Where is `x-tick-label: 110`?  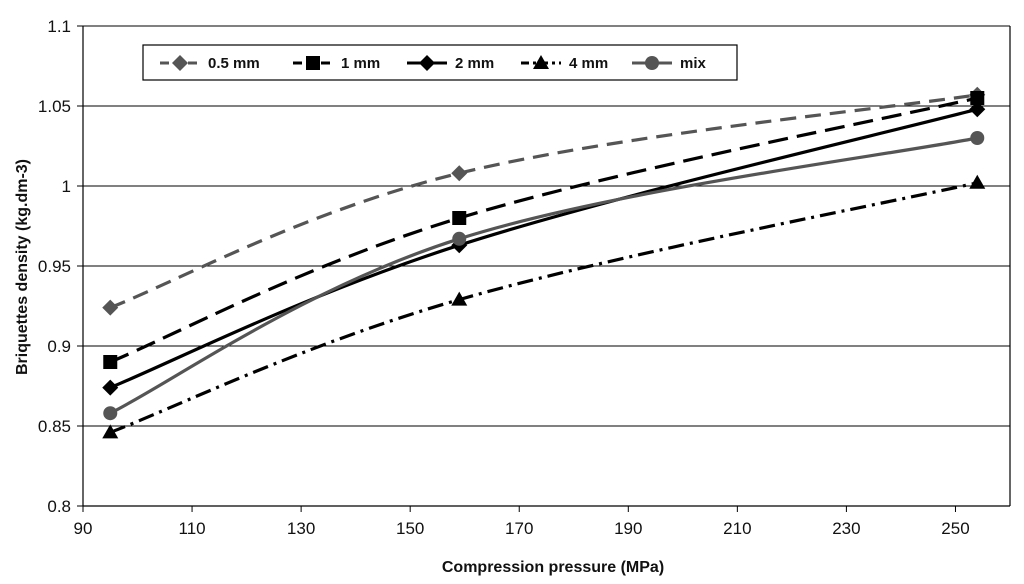
x-tick-label: 110 is located at coordinates (192, 528).